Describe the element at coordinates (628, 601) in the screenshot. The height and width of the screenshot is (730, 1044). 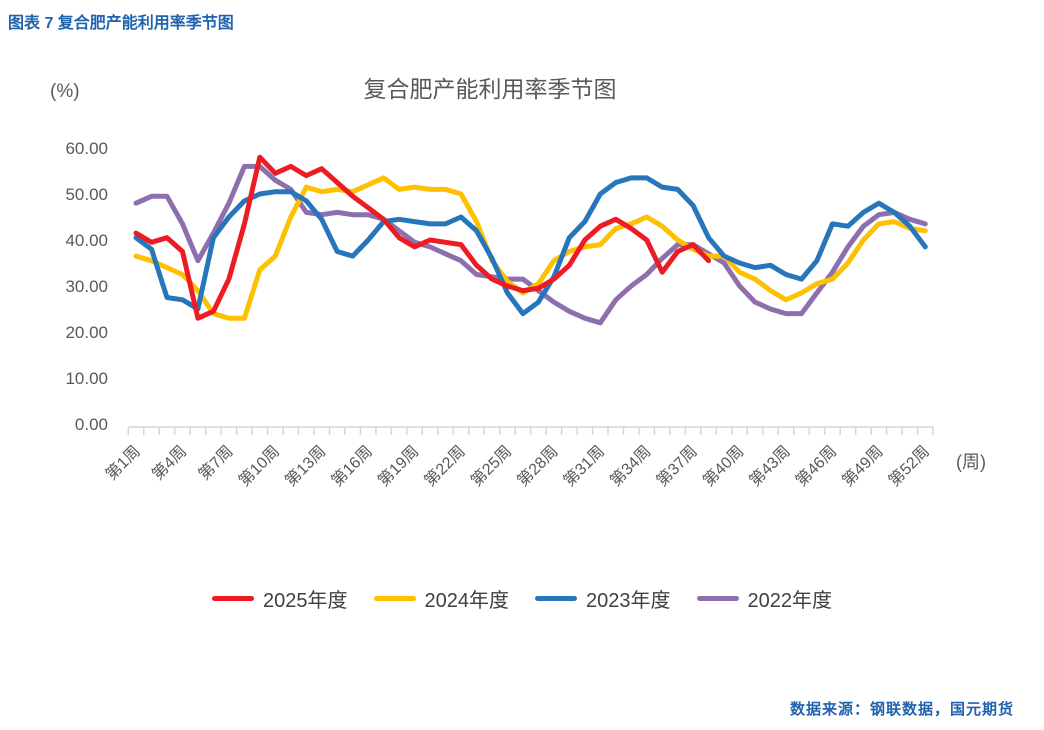
I see `legend-label-2023: 2023年度` at that location.